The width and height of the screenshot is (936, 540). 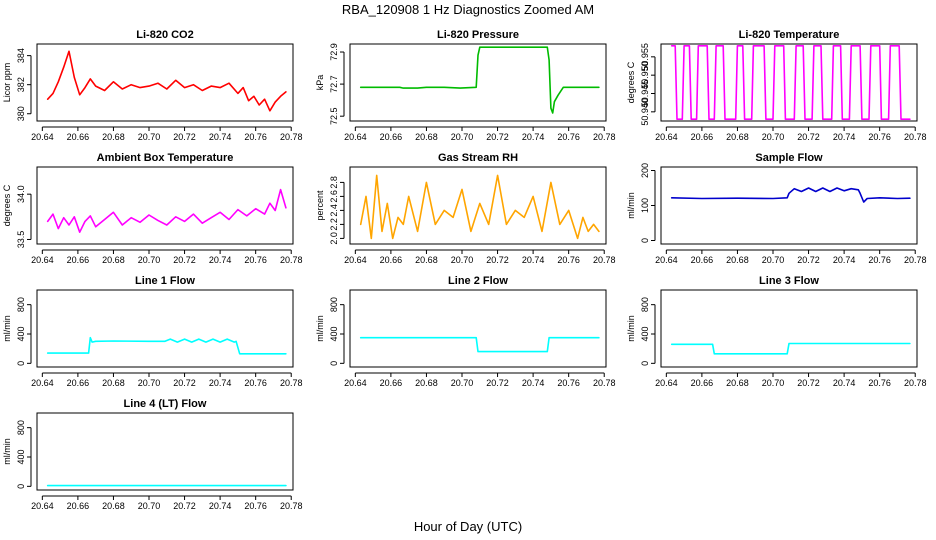 What do you see at coordinates (184, 506) in the screenshot?
I see `line-4-flow-x-tick-label: 20.72` at bounding box center [184, 506].